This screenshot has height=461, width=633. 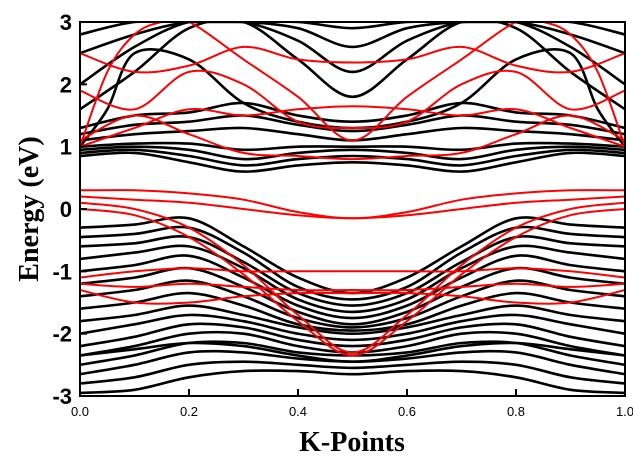 I want to click on x-tick-label: 0.4, so click(x=298, y=411).